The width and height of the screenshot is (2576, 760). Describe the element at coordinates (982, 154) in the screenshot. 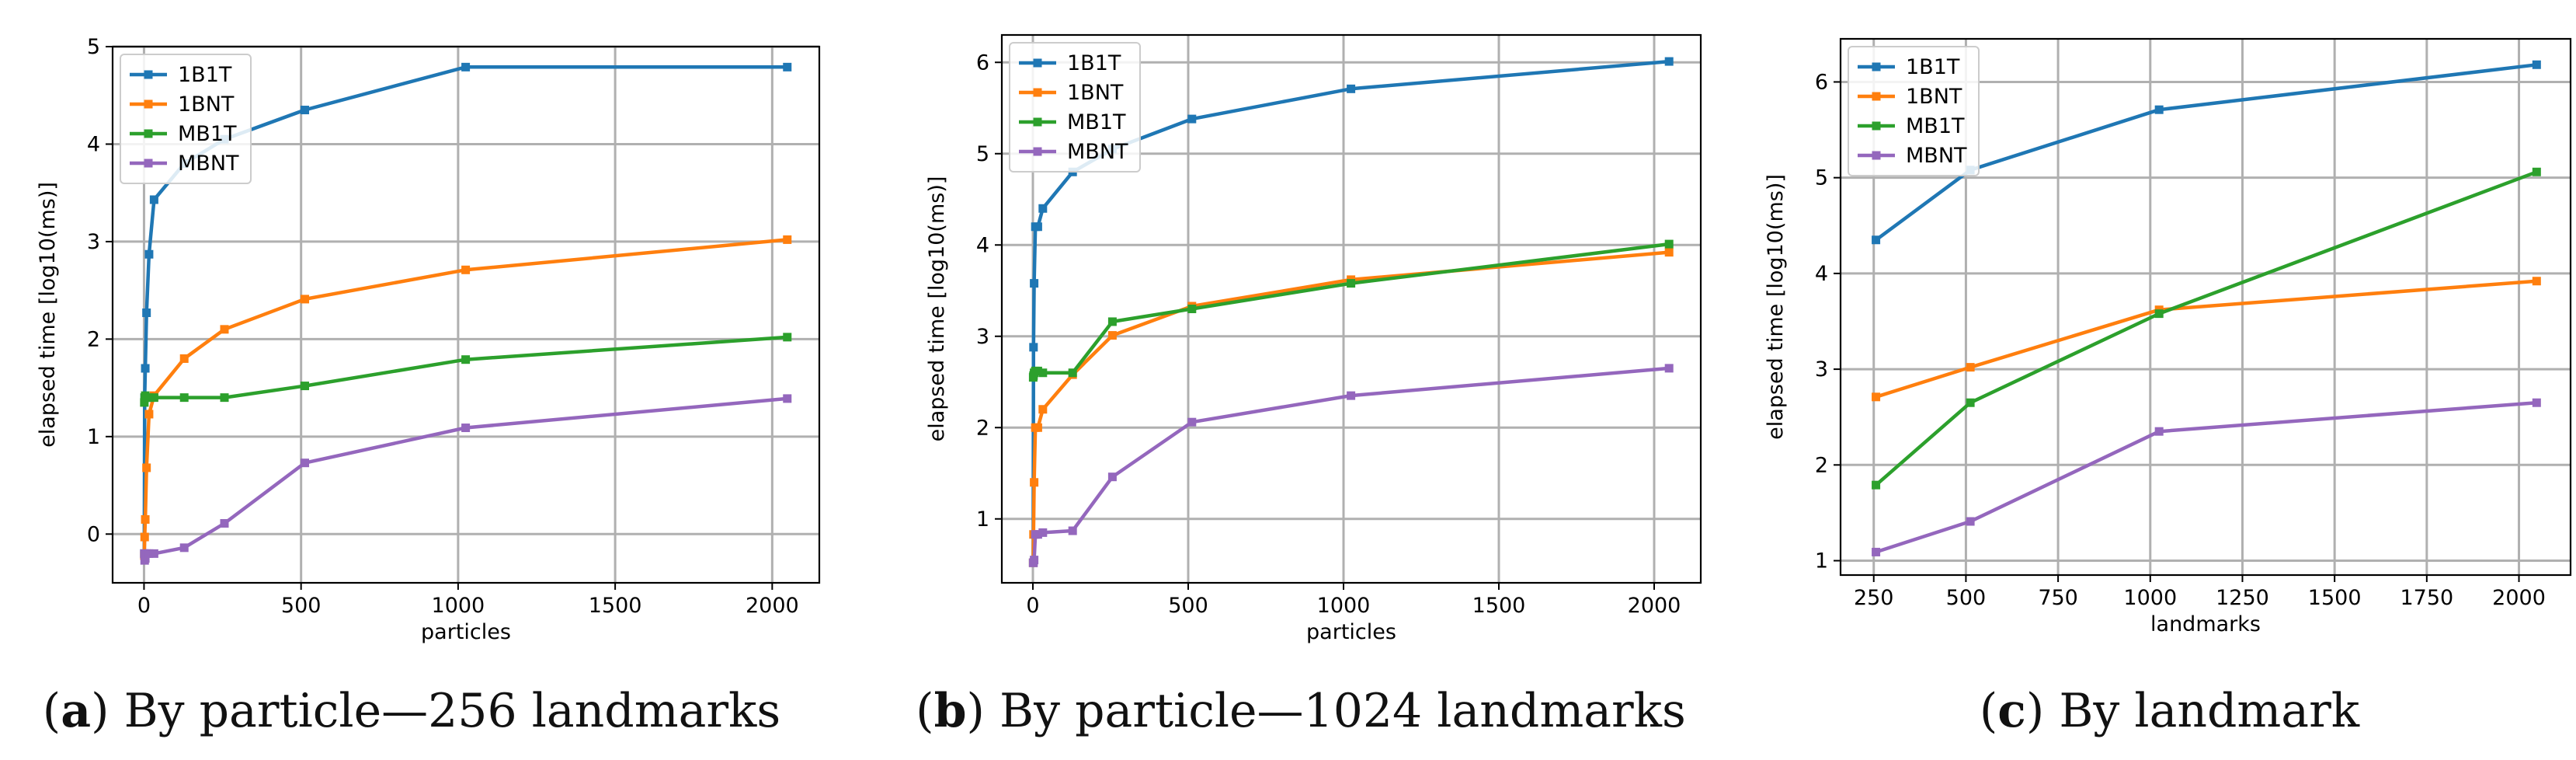

I see `y-tick-label: 5` at that location.